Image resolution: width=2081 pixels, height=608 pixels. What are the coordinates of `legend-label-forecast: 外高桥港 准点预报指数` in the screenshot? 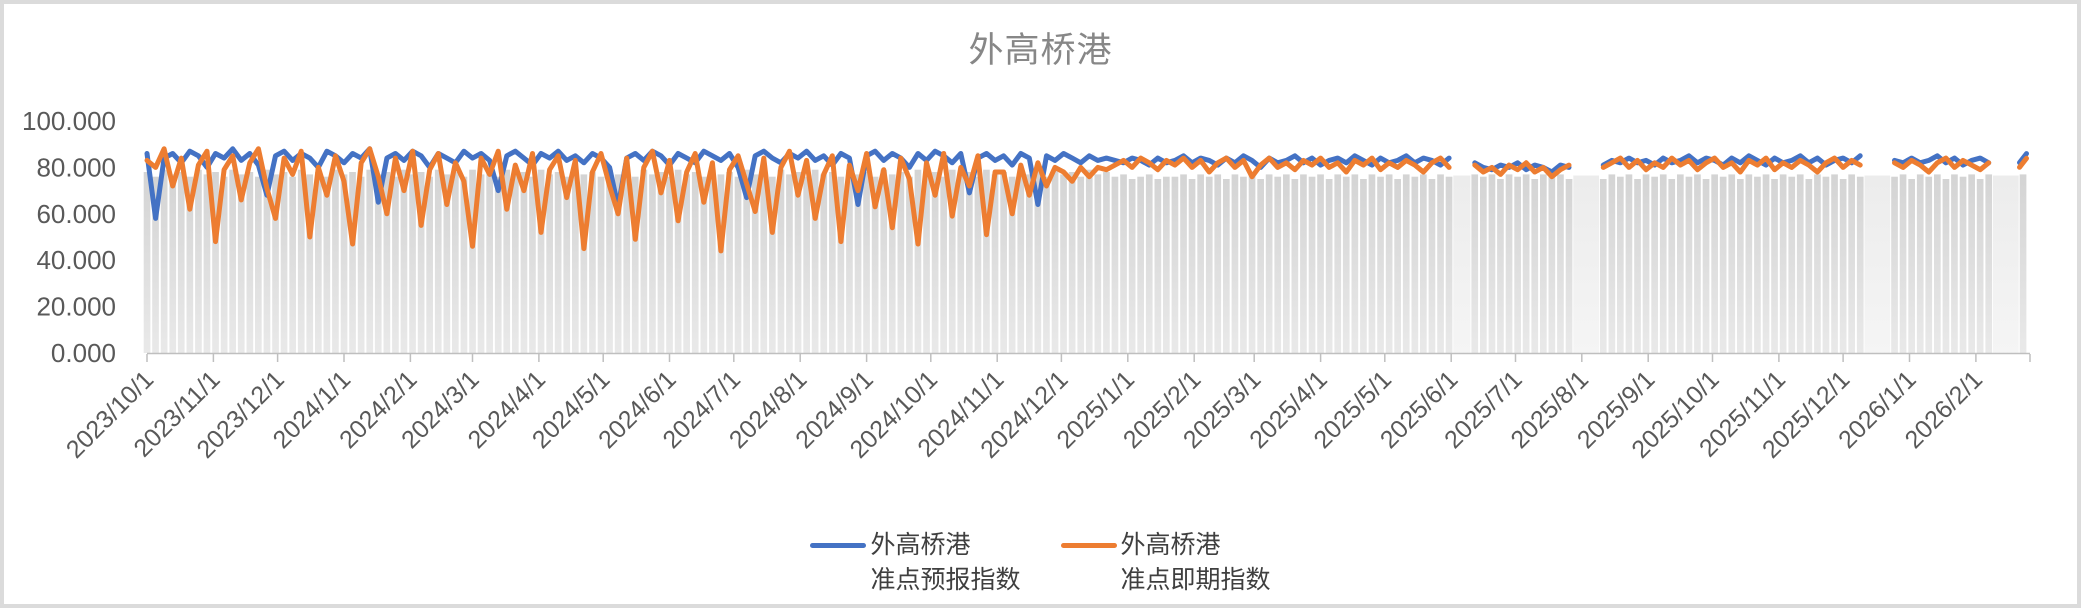 It's located at (945, 563).